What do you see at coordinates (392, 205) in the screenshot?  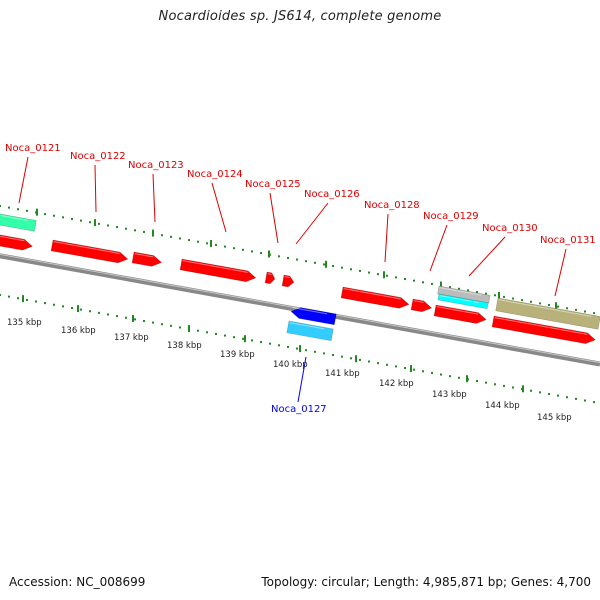 I see `gene-label-noca-0128: Noca_0128` at bounding box center [392, 205].